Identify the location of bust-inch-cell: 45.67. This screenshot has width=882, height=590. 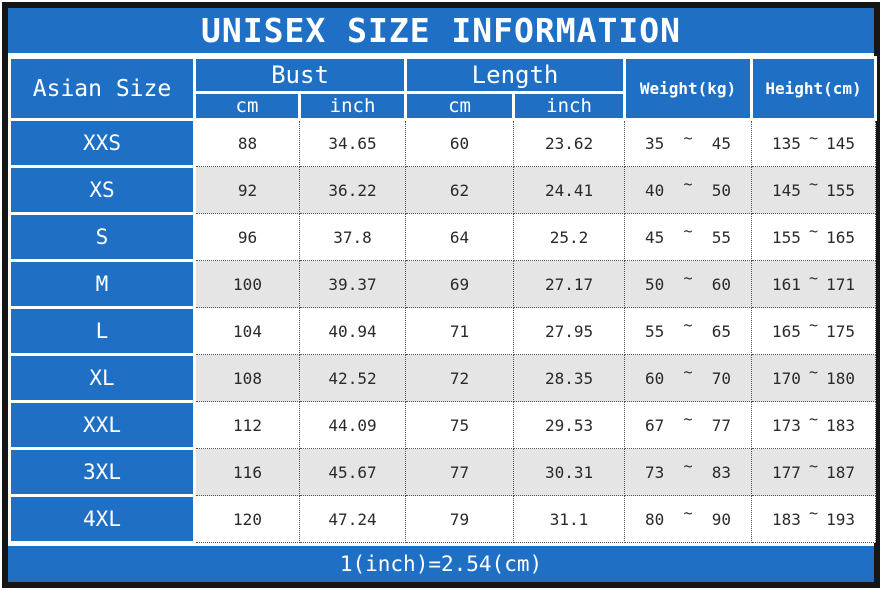
(352, 472).